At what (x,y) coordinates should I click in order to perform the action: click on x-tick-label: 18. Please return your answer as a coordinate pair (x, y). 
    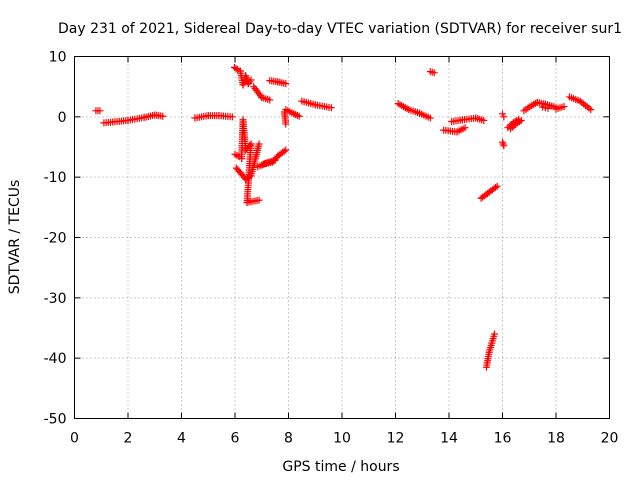
    Looking at the image, I should click on (556, 439).